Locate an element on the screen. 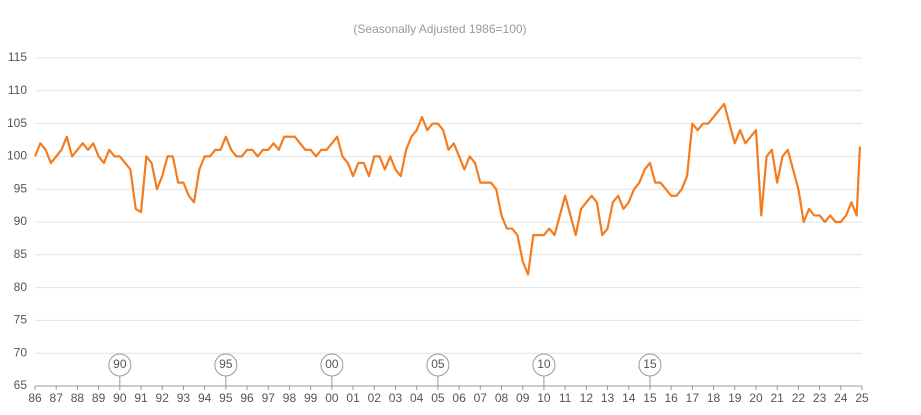  x-tick-label: 90 is located at coordinates (120, 398).